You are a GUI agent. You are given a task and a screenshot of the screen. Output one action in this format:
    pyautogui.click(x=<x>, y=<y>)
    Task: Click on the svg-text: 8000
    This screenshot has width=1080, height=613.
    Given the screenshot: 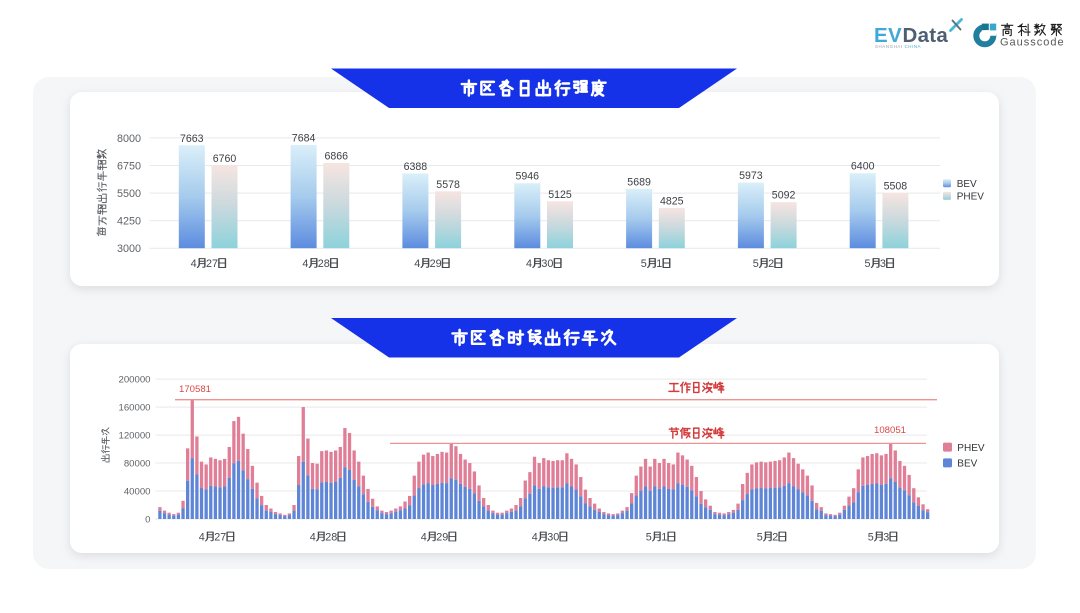 What is the action you would take?
    pyautogui.click(x=129, y=139)
    